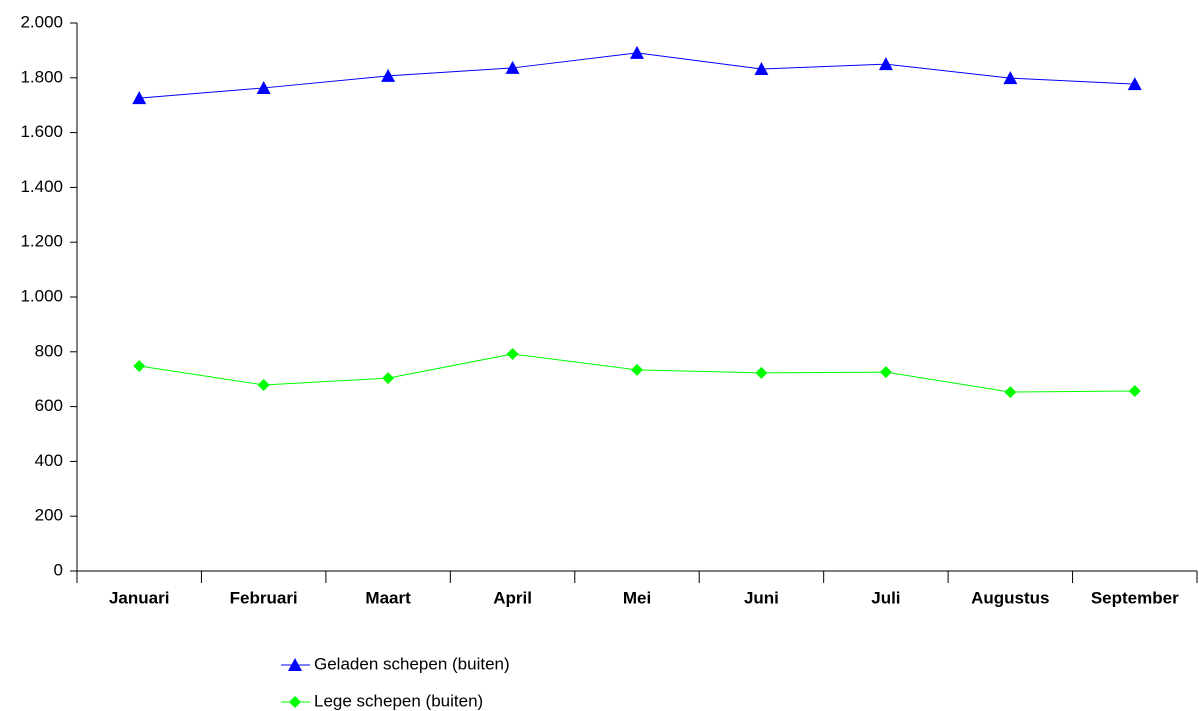 The height and width of the screenshot is (711, 1199). Describe the element at coordinates (41, 21) in the screenshot. I see `y-tick-label: 2.000` at that location.